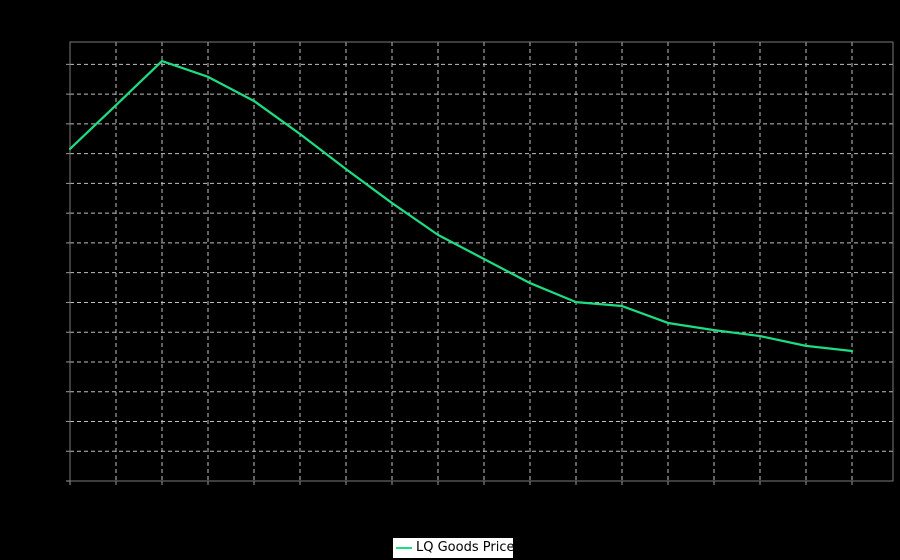  I want to click on legend: LQ Goods Price, so click(454, 548).